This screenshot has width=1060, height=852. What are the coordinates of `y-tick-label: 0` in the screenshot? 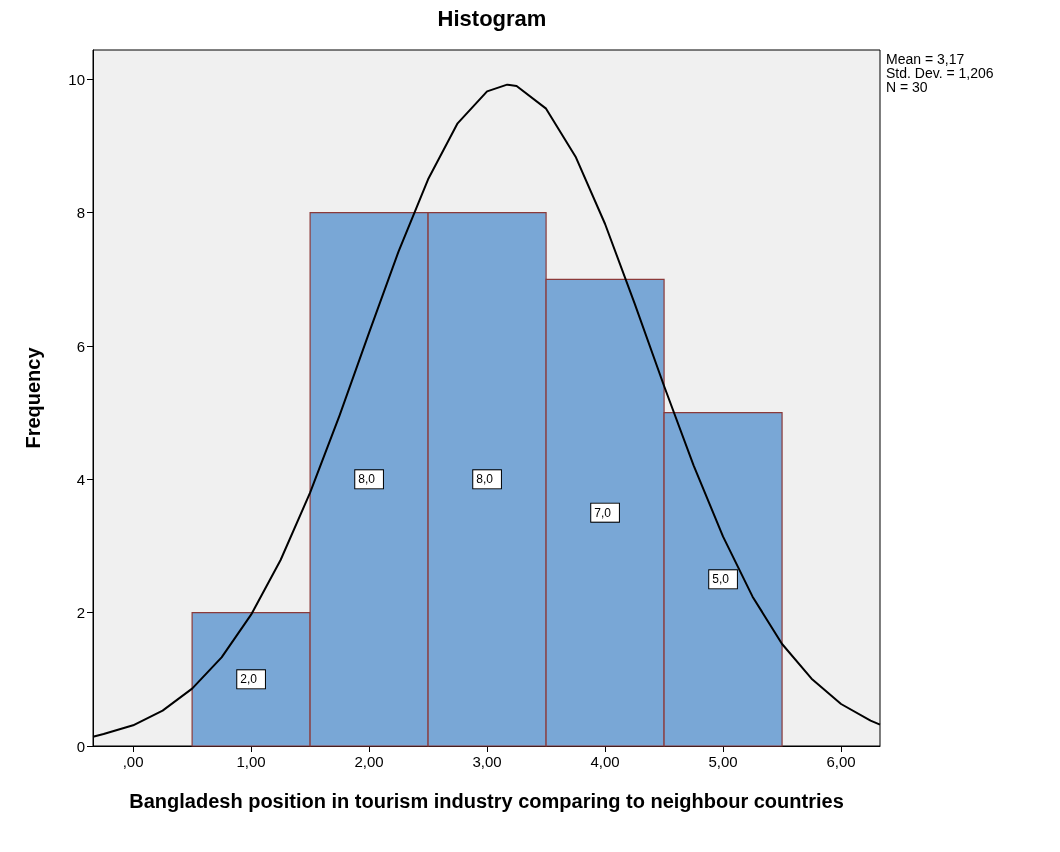 It's located at (80, 746).